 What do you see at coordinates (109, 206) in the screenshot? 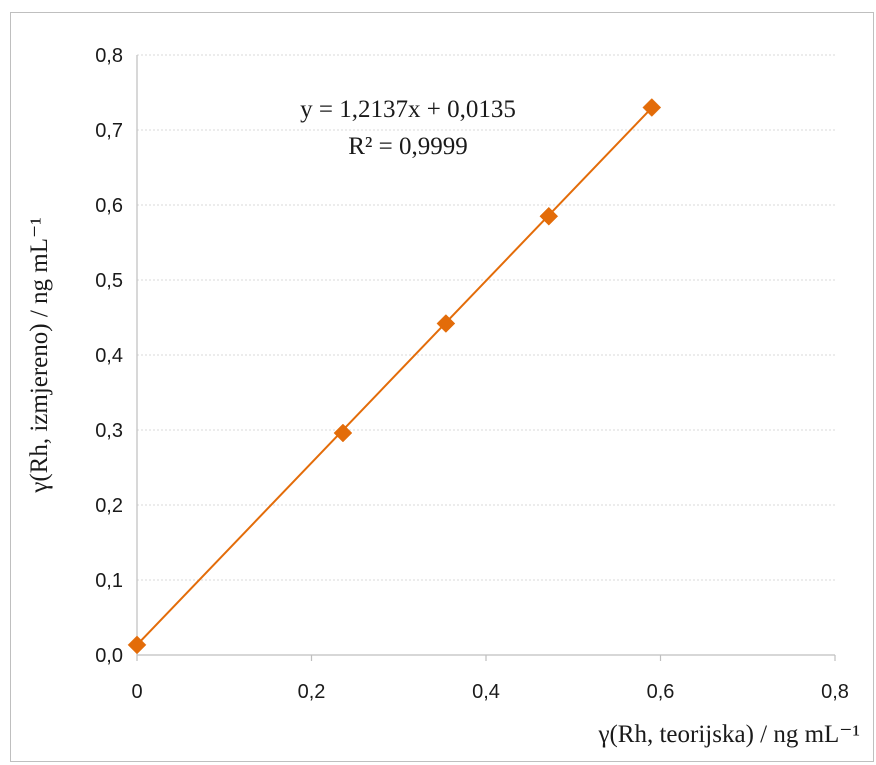
I see `y-tick-label: 0,6` at bounding box center [109, 206].